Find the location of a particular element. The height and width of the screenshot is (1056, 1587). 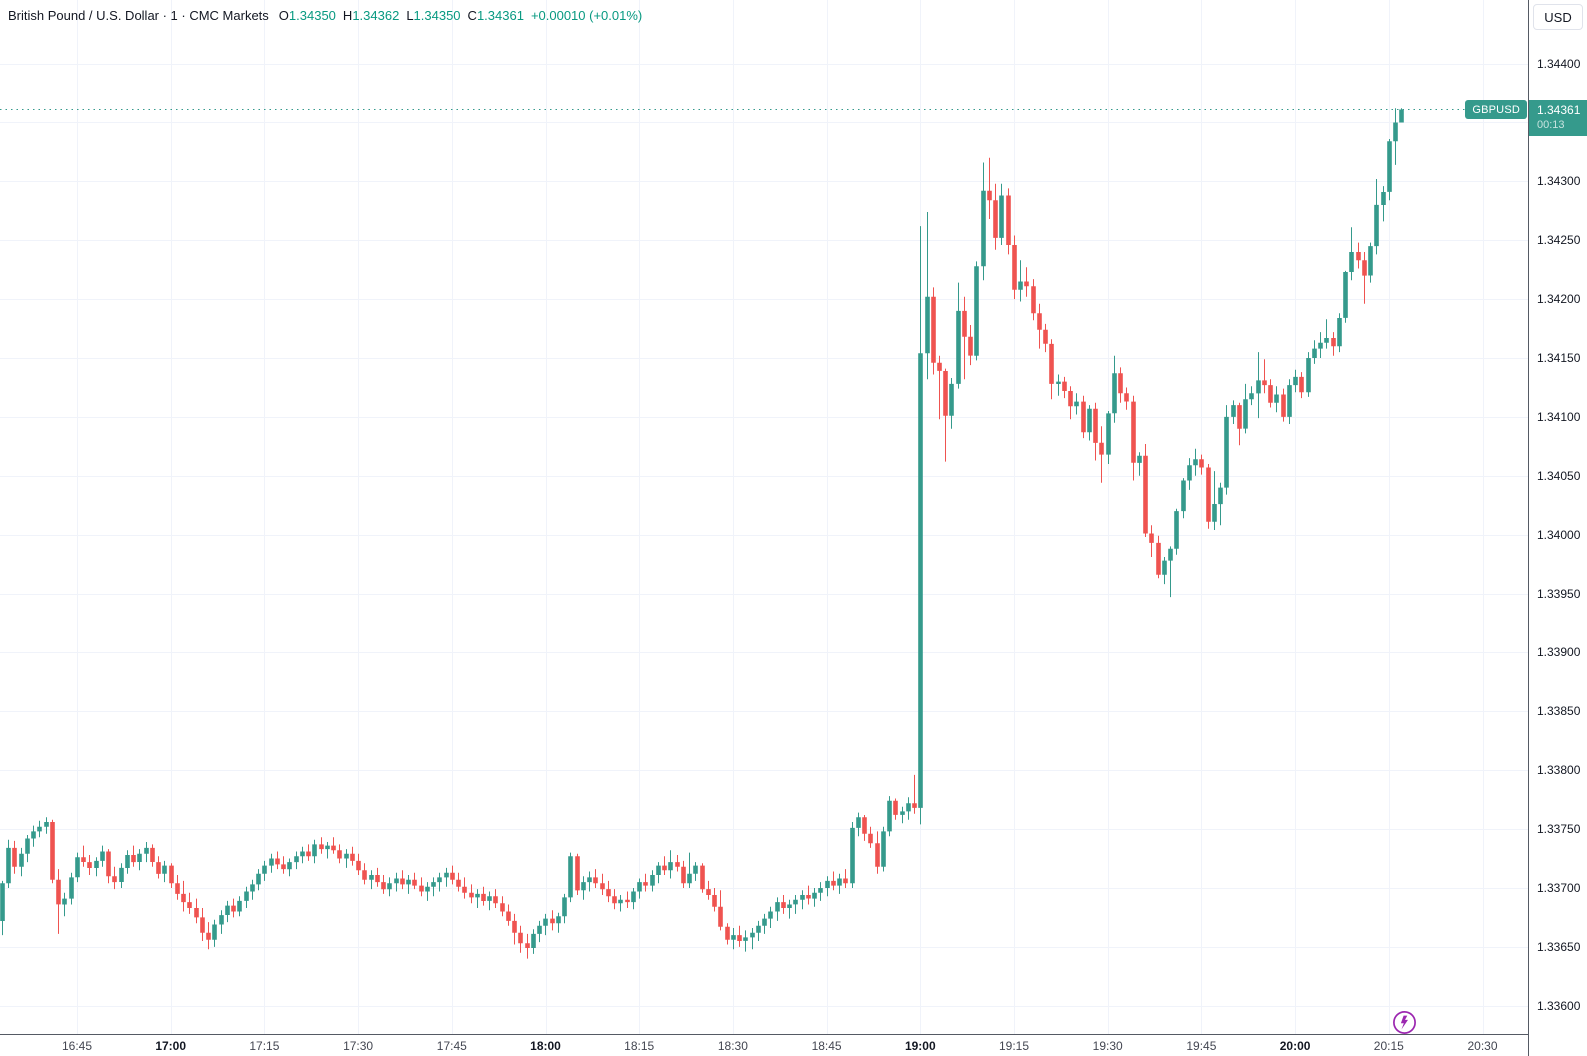

time-axis-label: 18:45 is located at coordinates (826, 1046).